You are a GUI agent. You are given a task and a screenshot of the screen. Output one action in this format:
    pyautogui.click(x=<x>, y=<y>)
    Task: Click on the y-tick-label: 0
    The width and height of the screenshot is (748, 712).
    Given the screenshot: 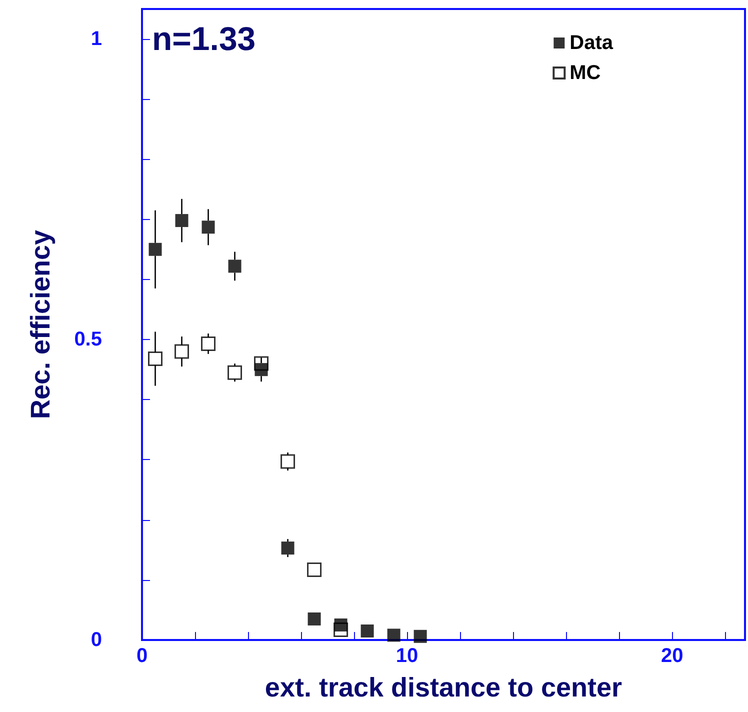 What is the action you would take?
    pyautogui.click(x=96, y=640)
    